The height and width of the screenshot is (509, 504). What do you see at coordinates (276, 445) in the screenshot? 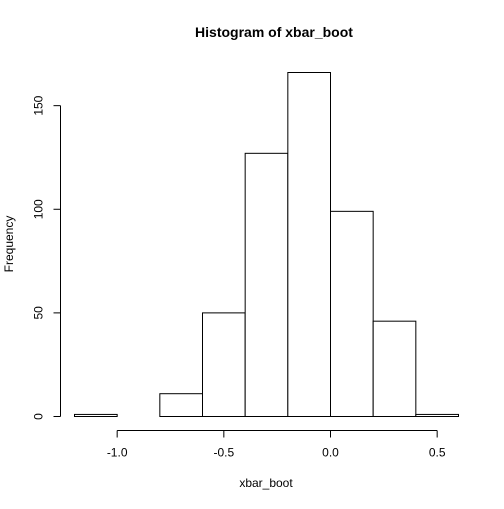
I see `x-axis: -1.0 -0.5 0.0 0.5` at bounding box center [276, 445].